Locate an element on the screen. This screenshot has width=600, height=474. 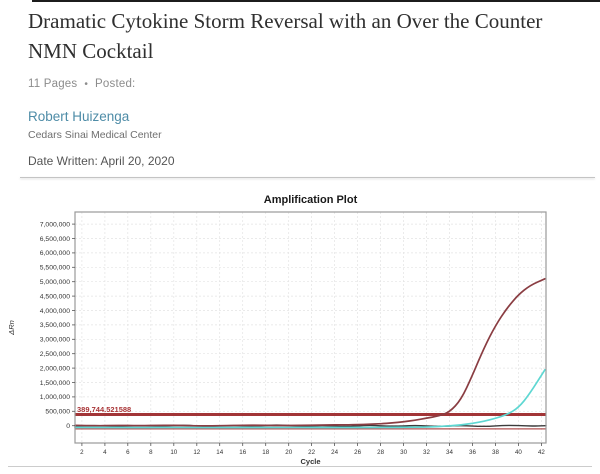
page-count: 11 Pages is located at coordinates (53, 84).